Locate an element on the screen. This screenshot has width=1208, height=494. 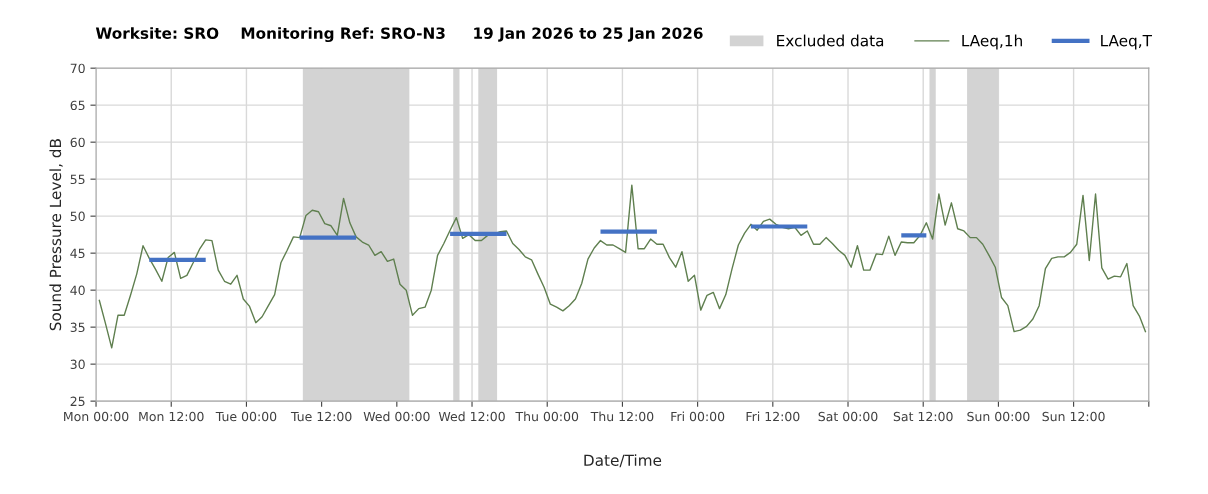
x-tick-label: Sun 12:00 is located at coordinates (1073, 416).